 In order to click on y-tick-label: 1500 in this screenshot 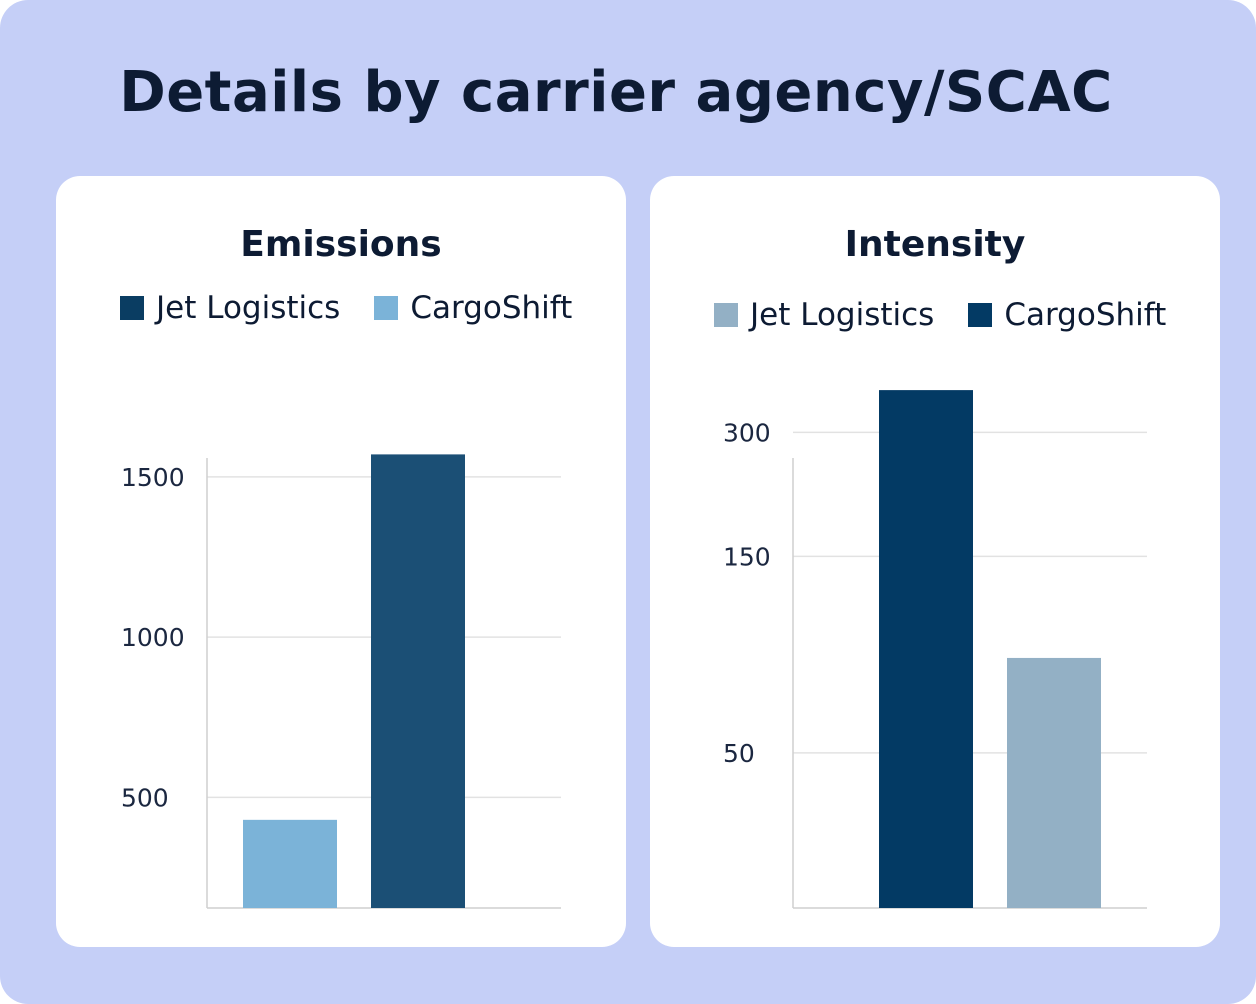, I will do `click(153, 477)`.